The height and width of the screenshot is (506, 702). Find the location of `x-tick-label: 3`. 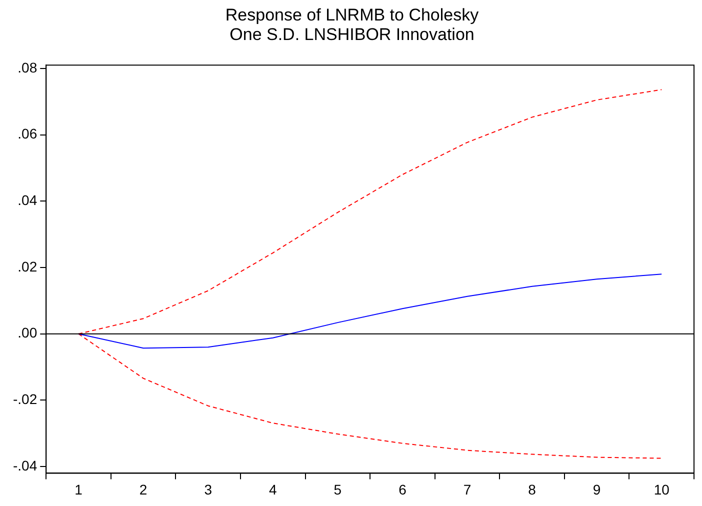

x-tick-label: 3 is located at coordinates (208, 489).